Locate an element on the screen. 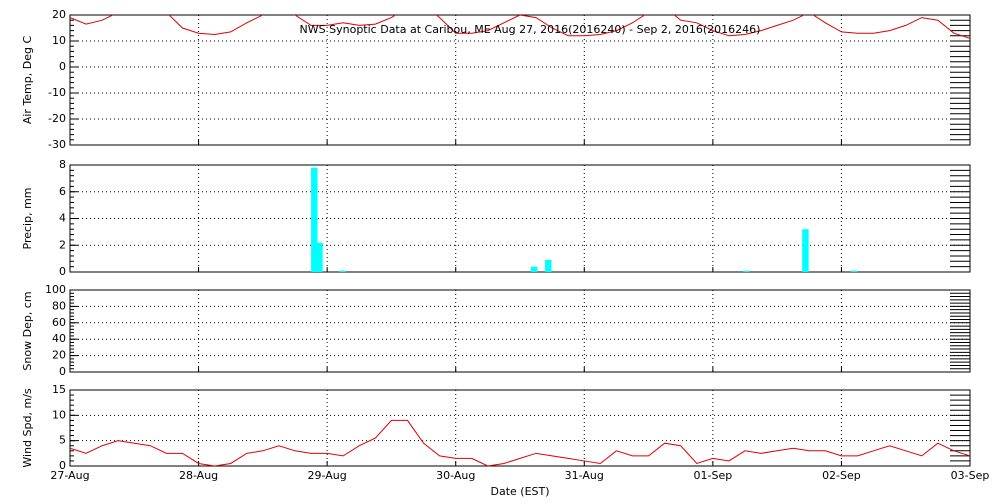  y-tick-label: 15 is located at coordinates (59, 389).